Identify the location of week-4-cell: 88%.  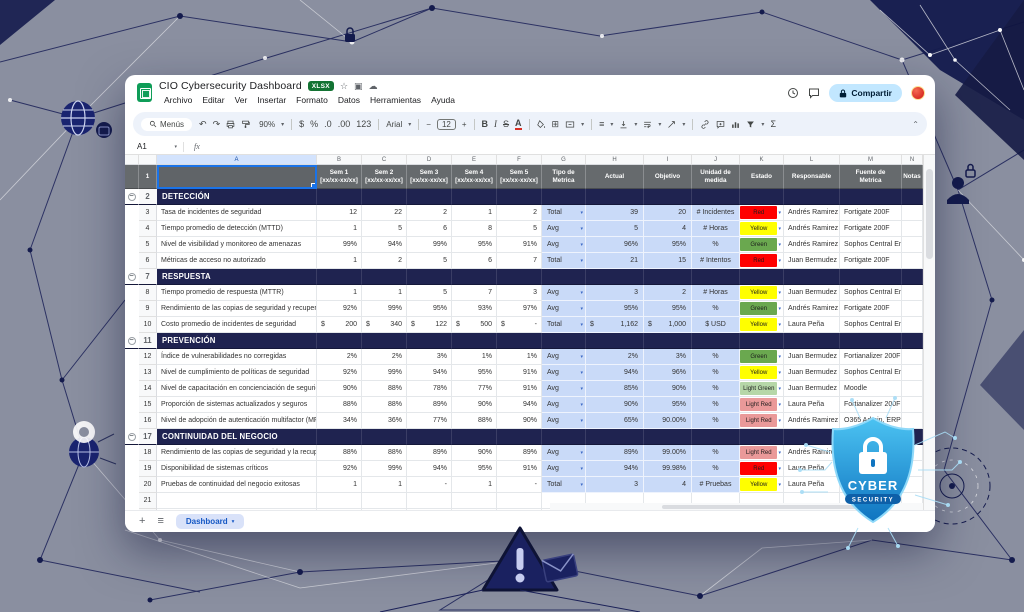
(474, 421).